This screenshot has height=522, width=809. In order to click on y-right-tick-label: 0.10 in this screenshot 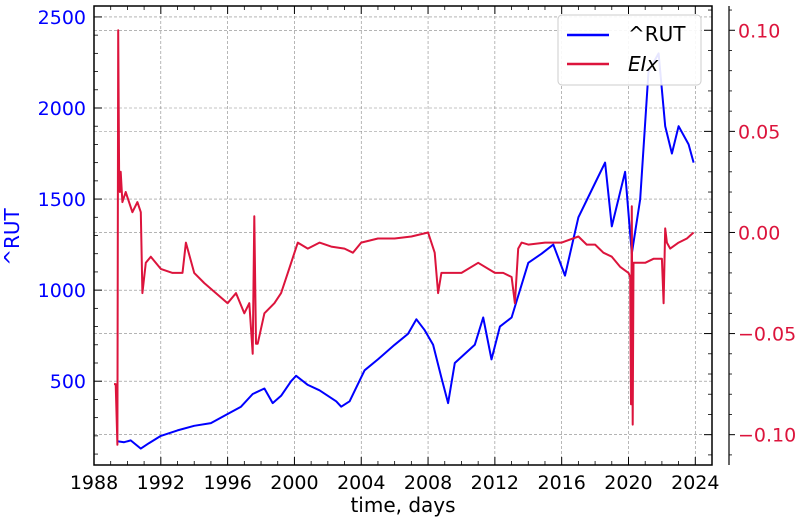, I will do `click(759, 31)`.